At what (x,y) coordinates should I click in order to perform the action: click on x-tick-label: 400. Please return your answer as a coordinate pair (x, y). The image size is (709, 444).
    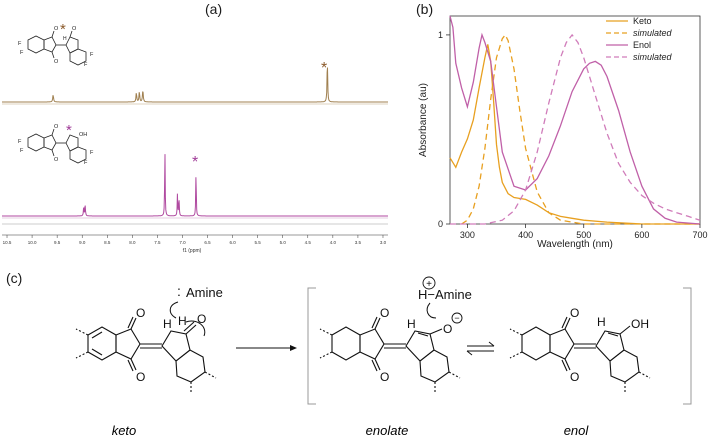
    Looking at the image, I should click on (525, 235).